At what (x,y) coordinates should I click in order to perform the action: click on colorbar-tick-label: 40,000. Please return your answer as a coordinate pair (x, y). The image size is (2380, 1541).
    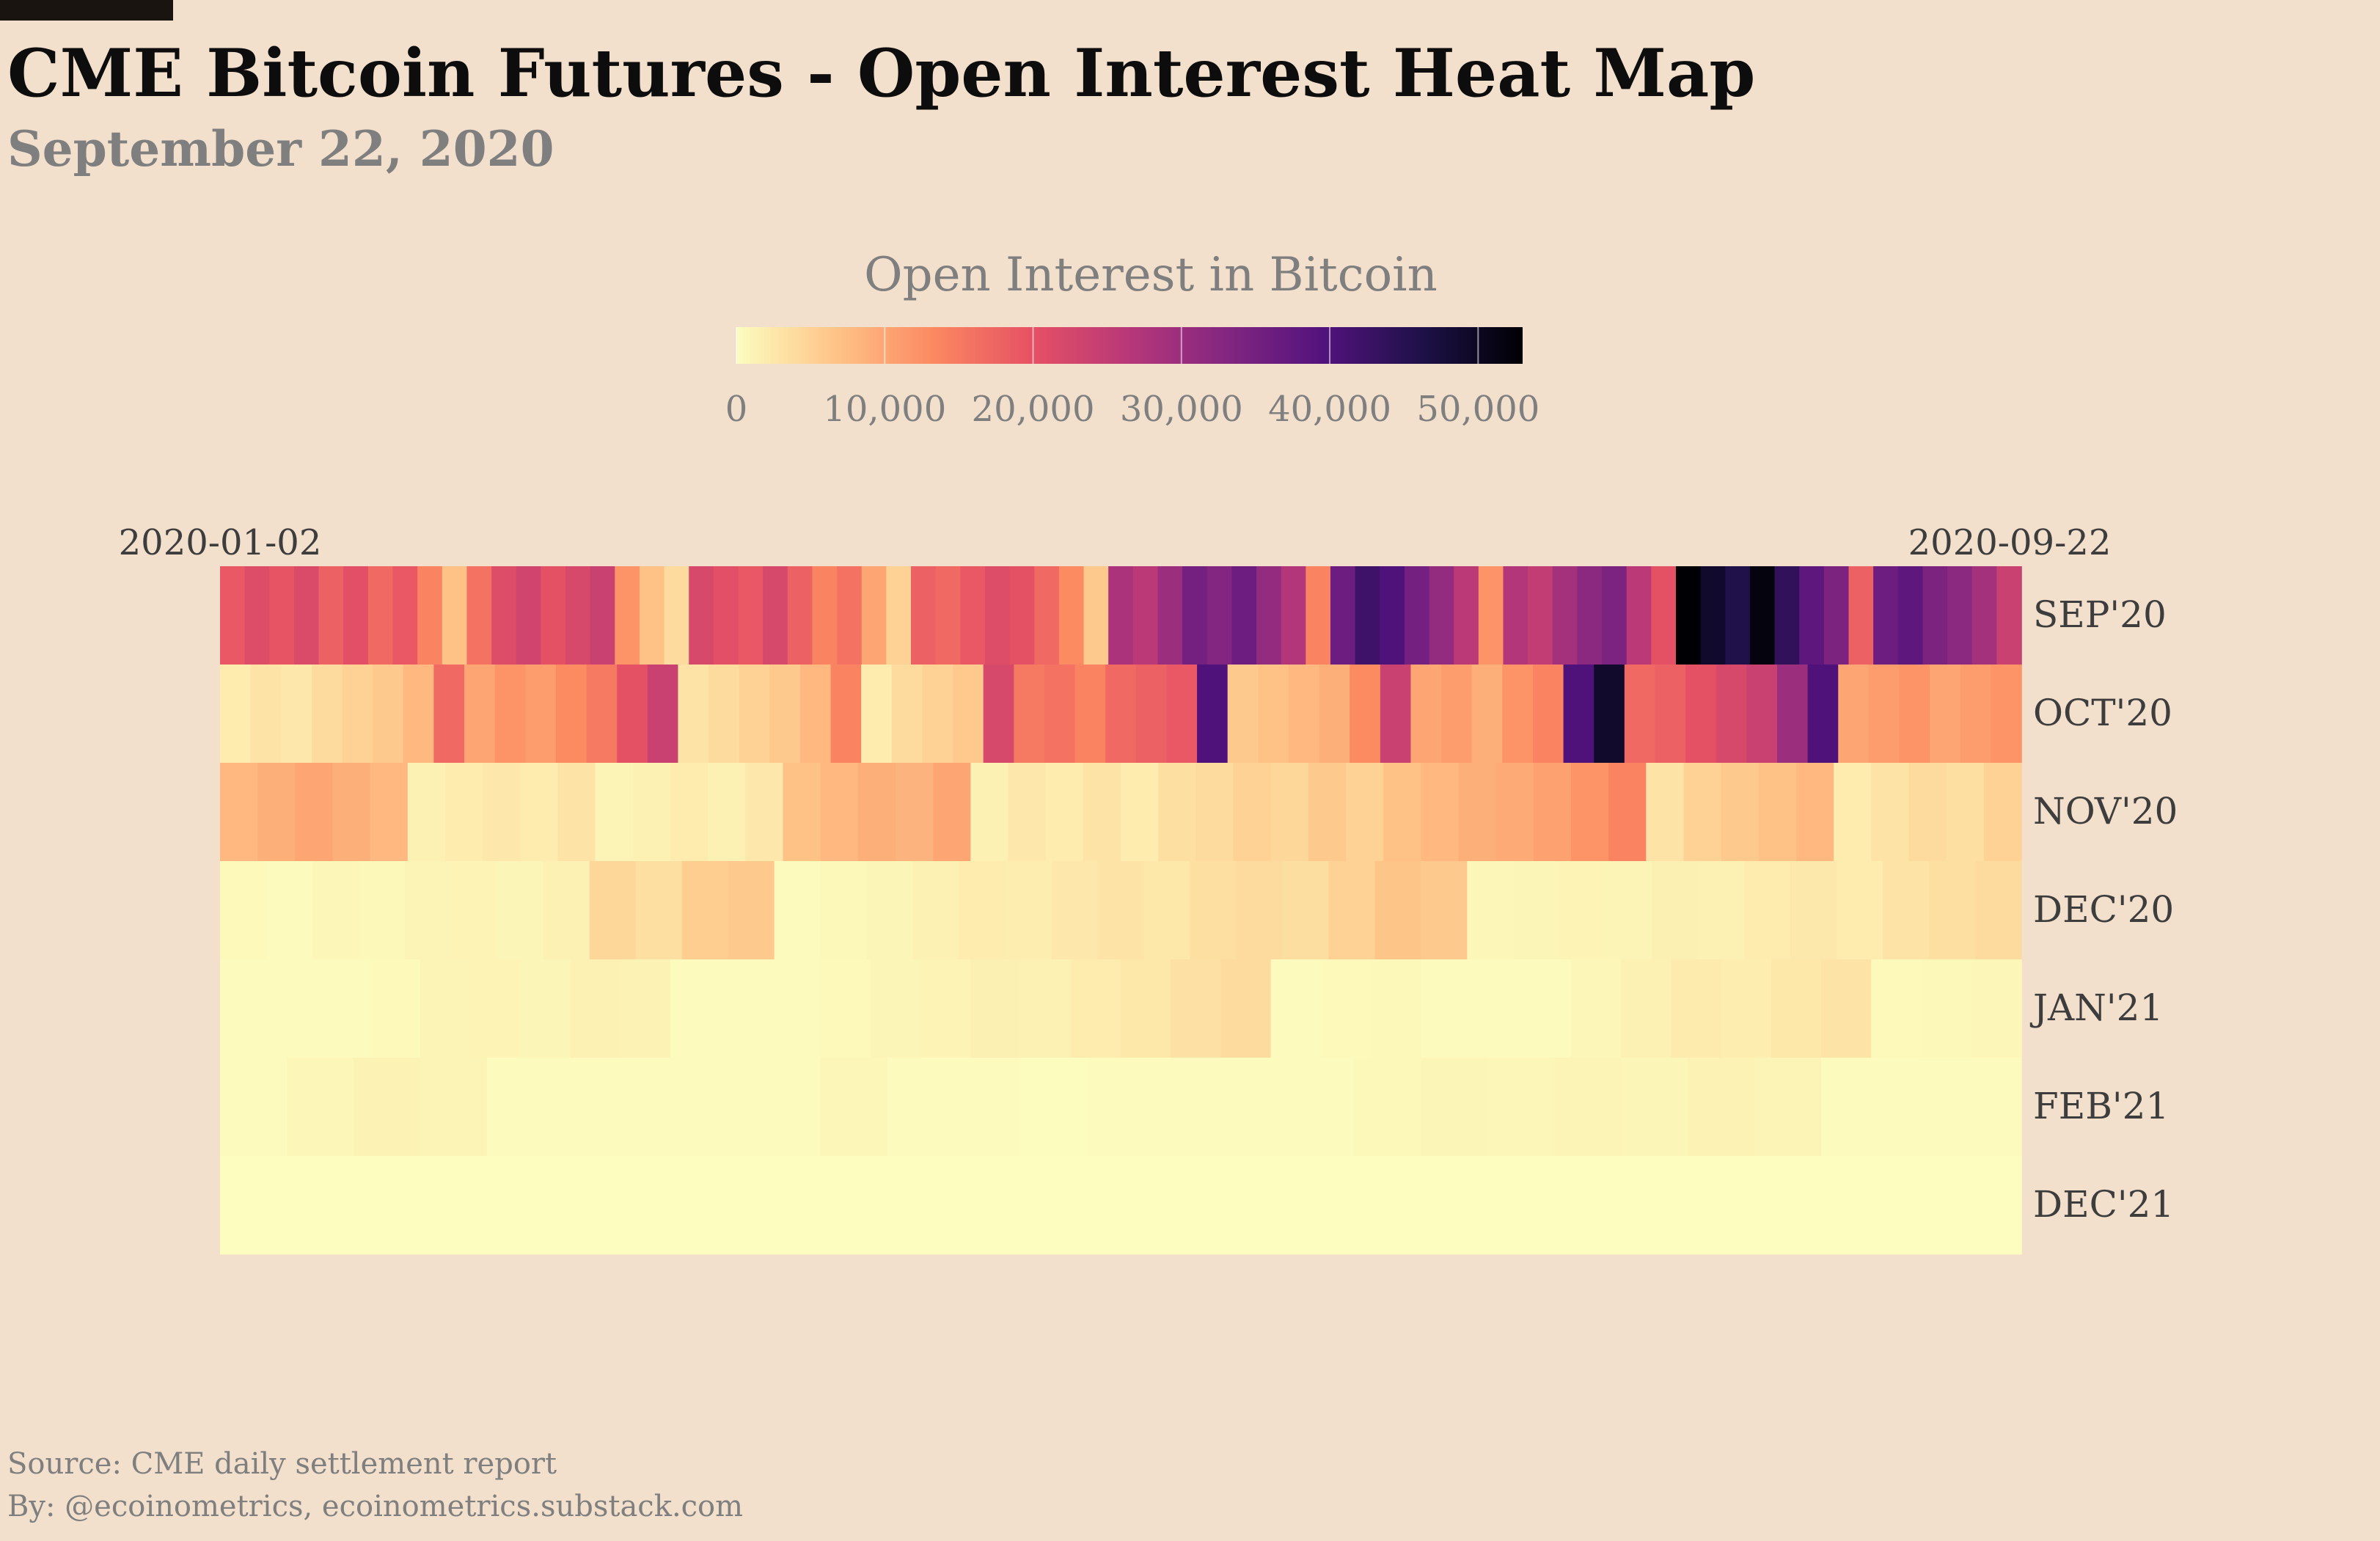
    Looking at the image, I should click on (1329, 409).